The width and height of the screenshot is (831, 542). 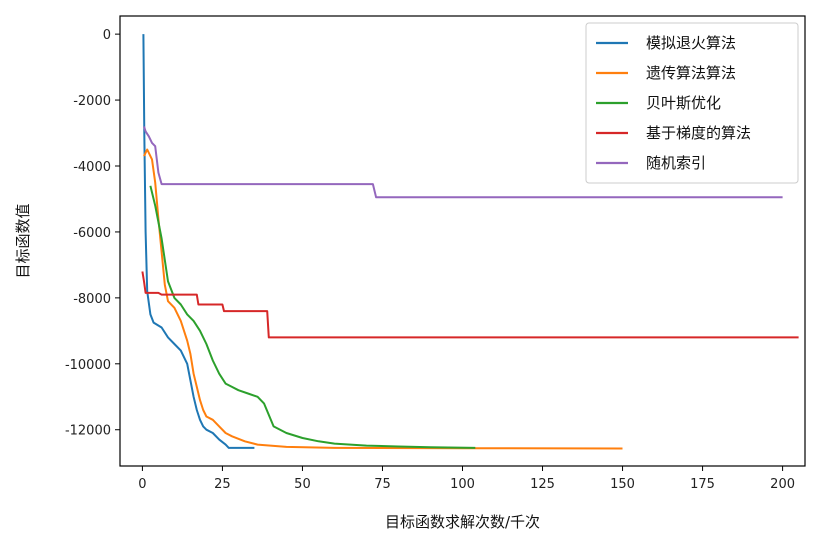 I want to click on x-tick-label: 0, so click(x=142, y=484).